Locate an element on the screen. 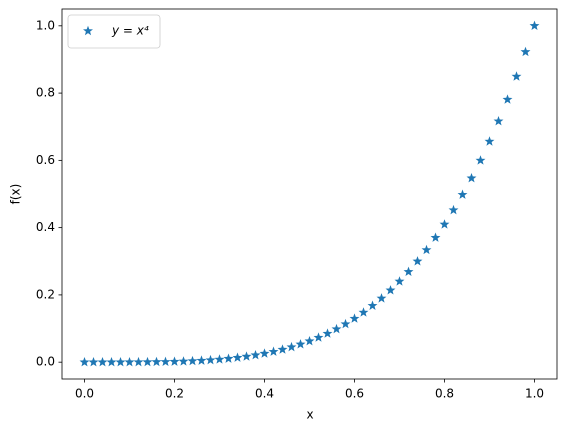 The width and height of the screenshot is (567, 432). x-tick-label: 1.0 is located at coordinates (534, 394).